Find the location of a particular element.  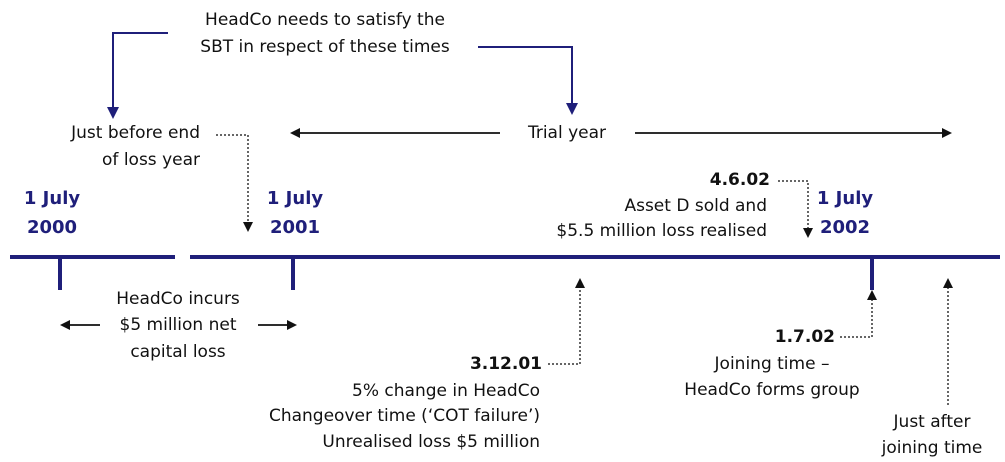

label: capital loss is located at coordinates (177, 352).